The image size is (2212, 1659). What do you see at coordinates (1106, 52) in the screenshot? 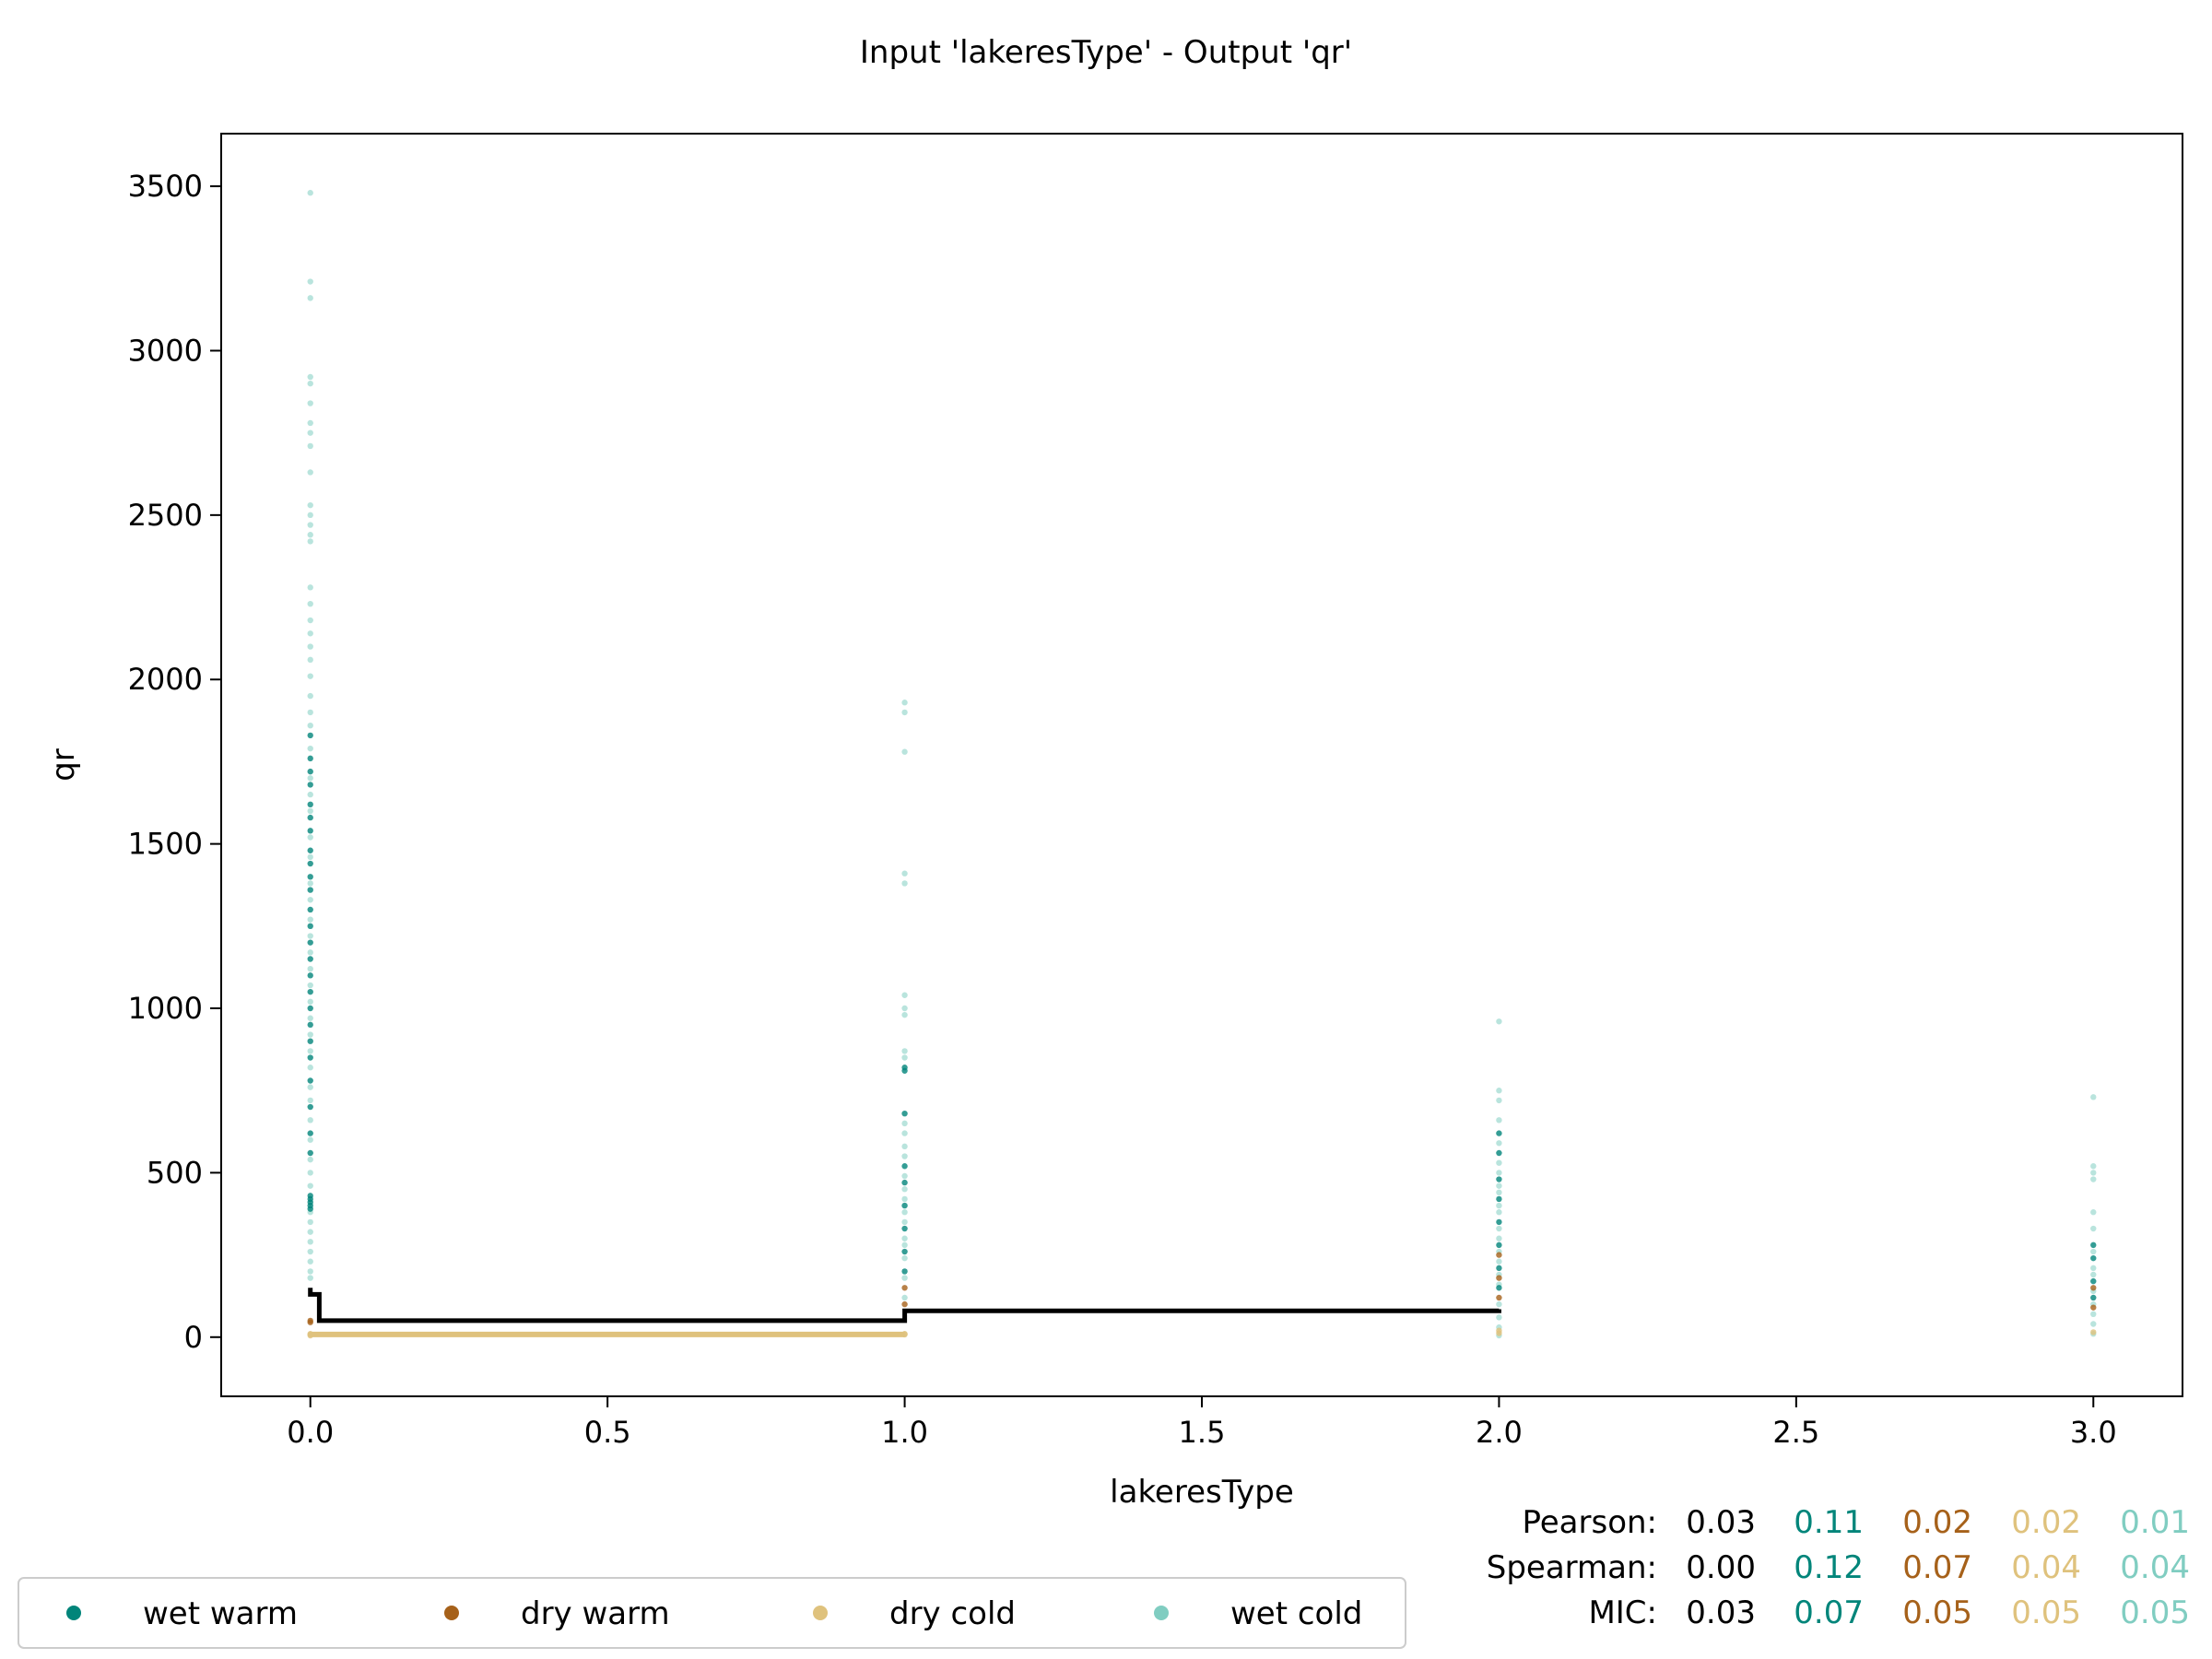
I see `chart-title: Input 'lakeresType' - Output 'qr'` at bounding box center [1106, 52].